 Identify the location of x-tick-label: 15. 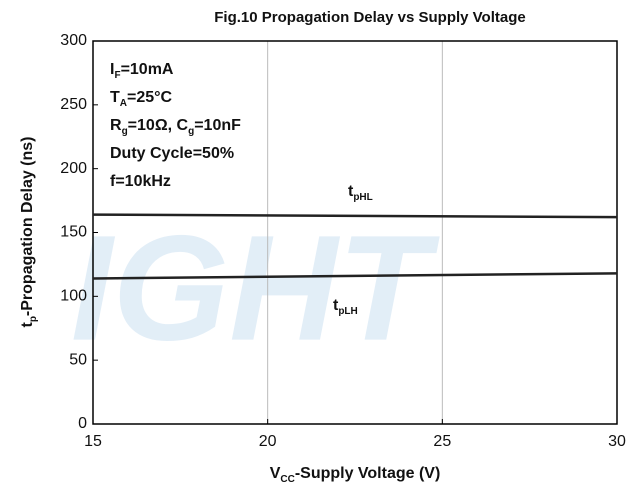
(93, 441).